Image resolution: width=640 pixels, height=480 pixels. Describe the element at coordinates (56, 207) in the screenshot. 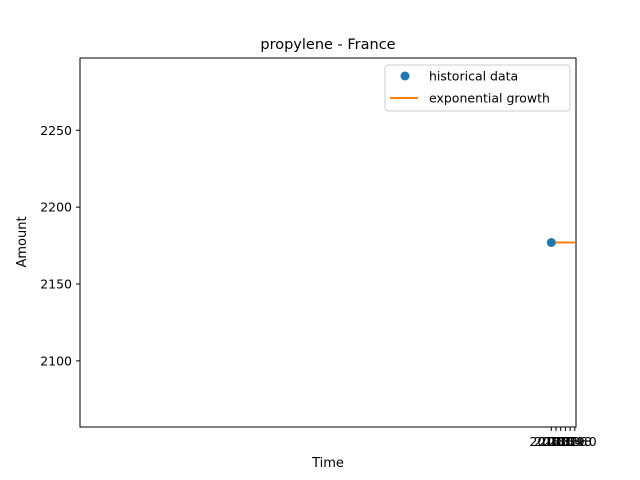

I see `y-tick-label: 2200` at that location.